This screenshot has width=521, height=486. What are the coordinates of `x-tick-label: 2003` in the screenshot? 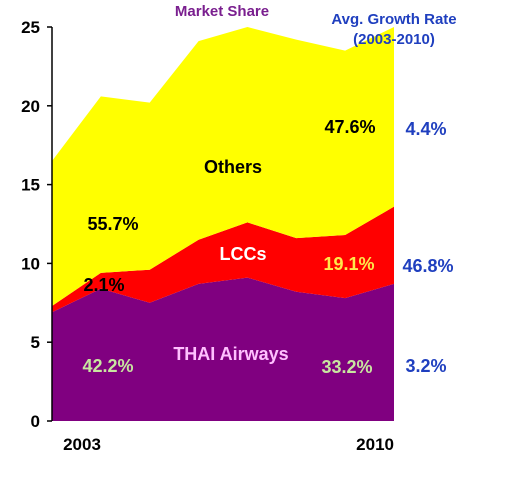 It's located at (82, 444).